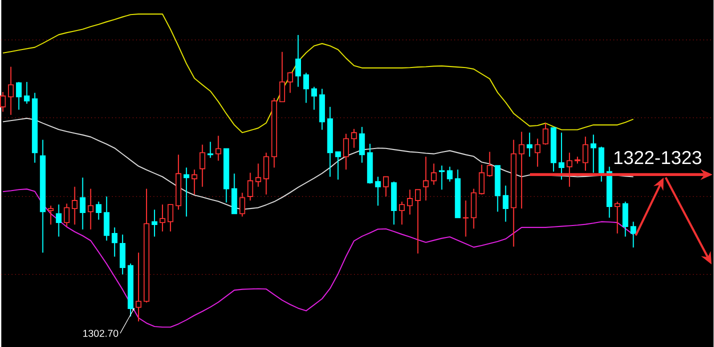  Describe the element at coordinates (100, 333) in the screenshot. I see `text: 1302.70` at that location.